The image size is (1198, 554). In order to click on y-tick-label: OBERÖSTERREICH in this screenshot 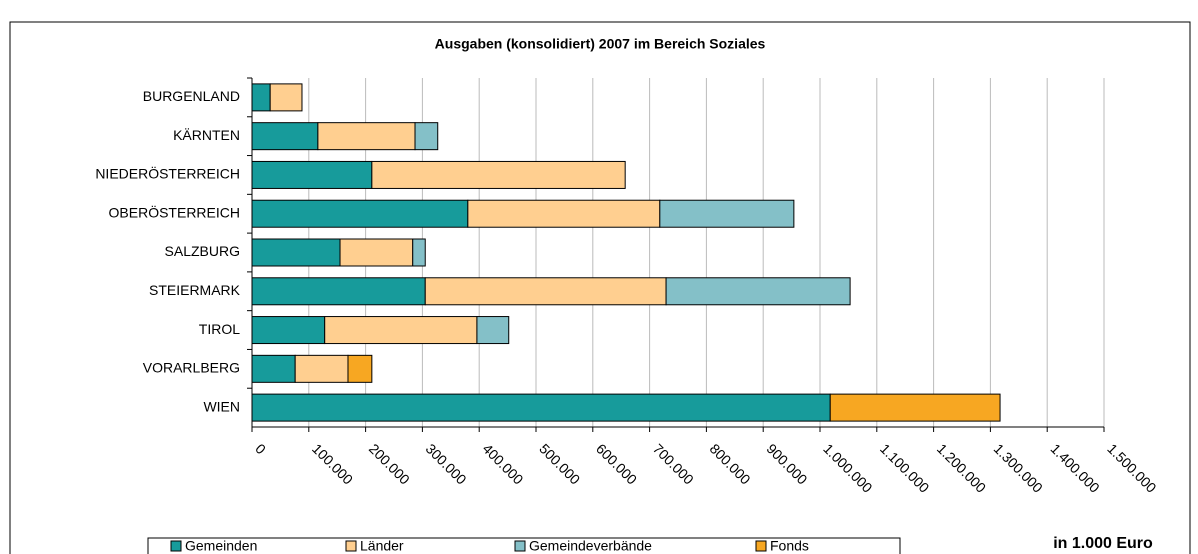, I will do `click(174, 211)`.